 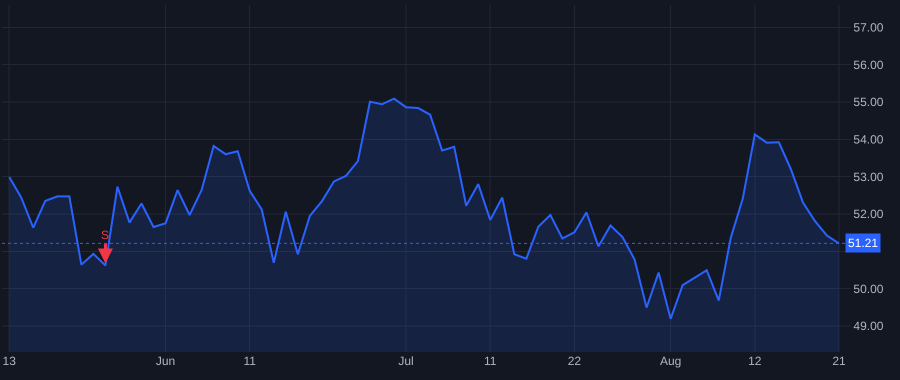 What do you see at coordinates (755, 361) in the screenshot?
I see `x-tick-label: 12` at bounding box center [755, 361].